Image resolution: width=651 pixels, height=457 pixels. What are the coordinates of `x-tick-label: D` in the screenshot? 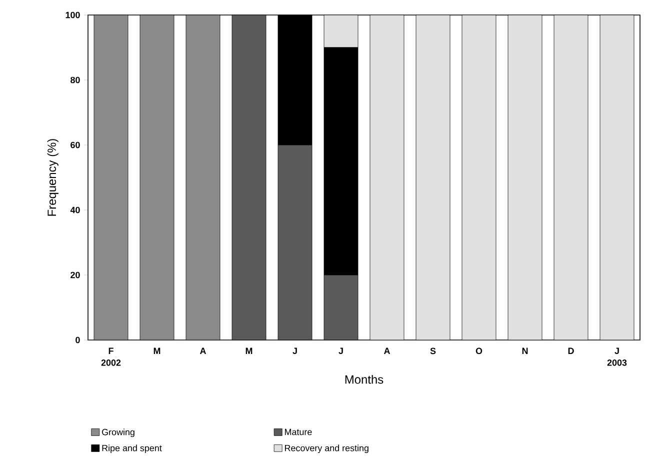 It's located at (571, 351).